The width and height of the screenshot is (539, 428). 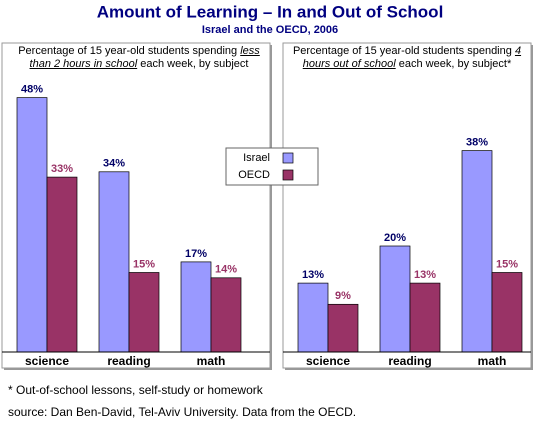 I want to click on value-label: 34%, so click(x=114, y=164).